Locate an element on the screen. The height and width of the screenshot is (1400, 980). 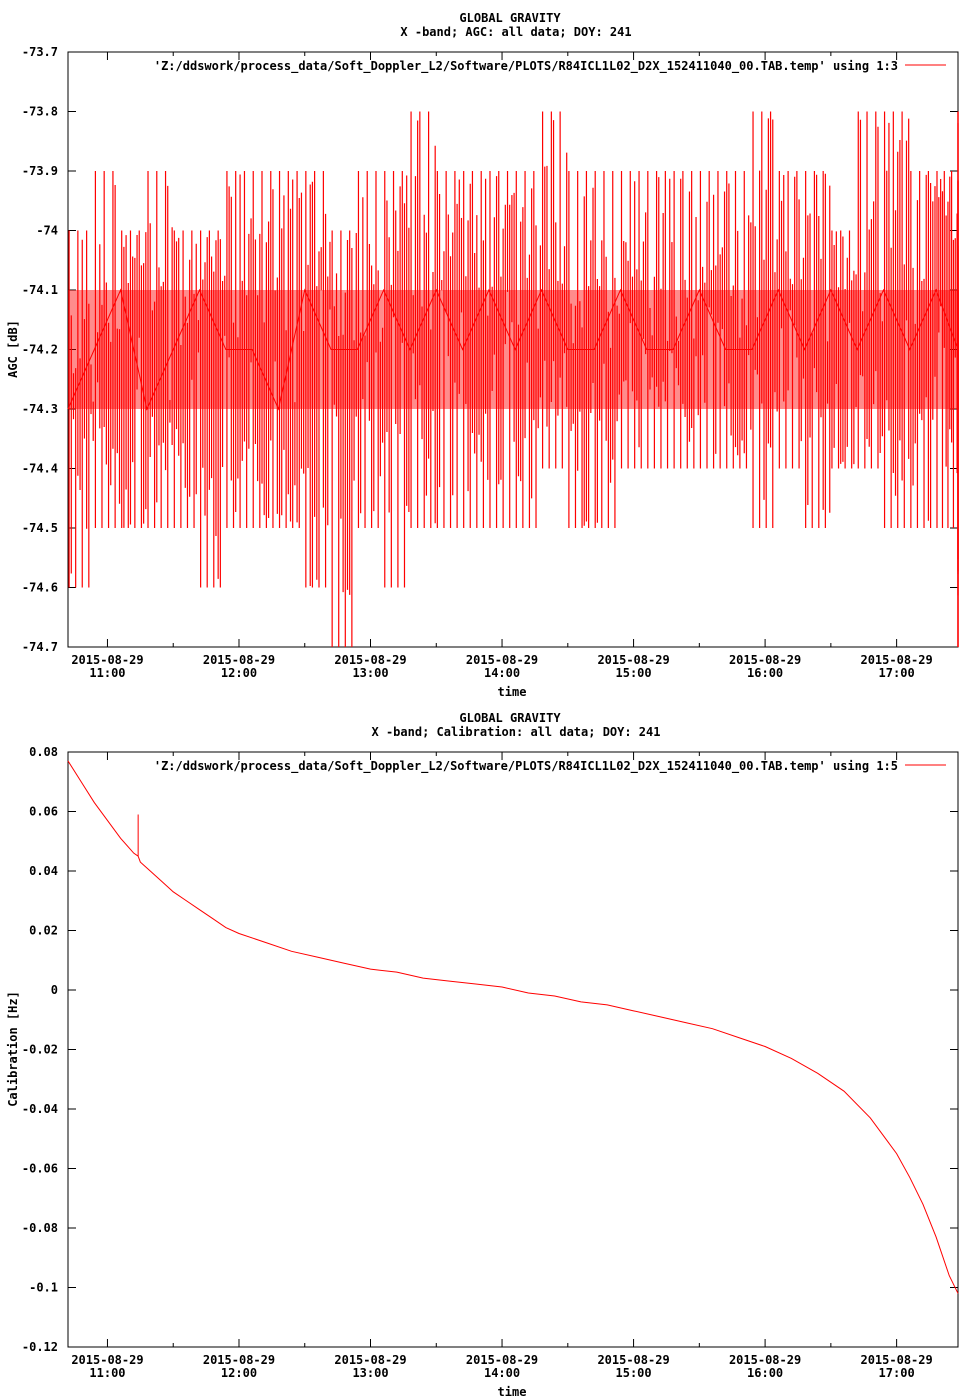
y-axis-label: Calibration [Hz] is located at coordinates (13, 1049).